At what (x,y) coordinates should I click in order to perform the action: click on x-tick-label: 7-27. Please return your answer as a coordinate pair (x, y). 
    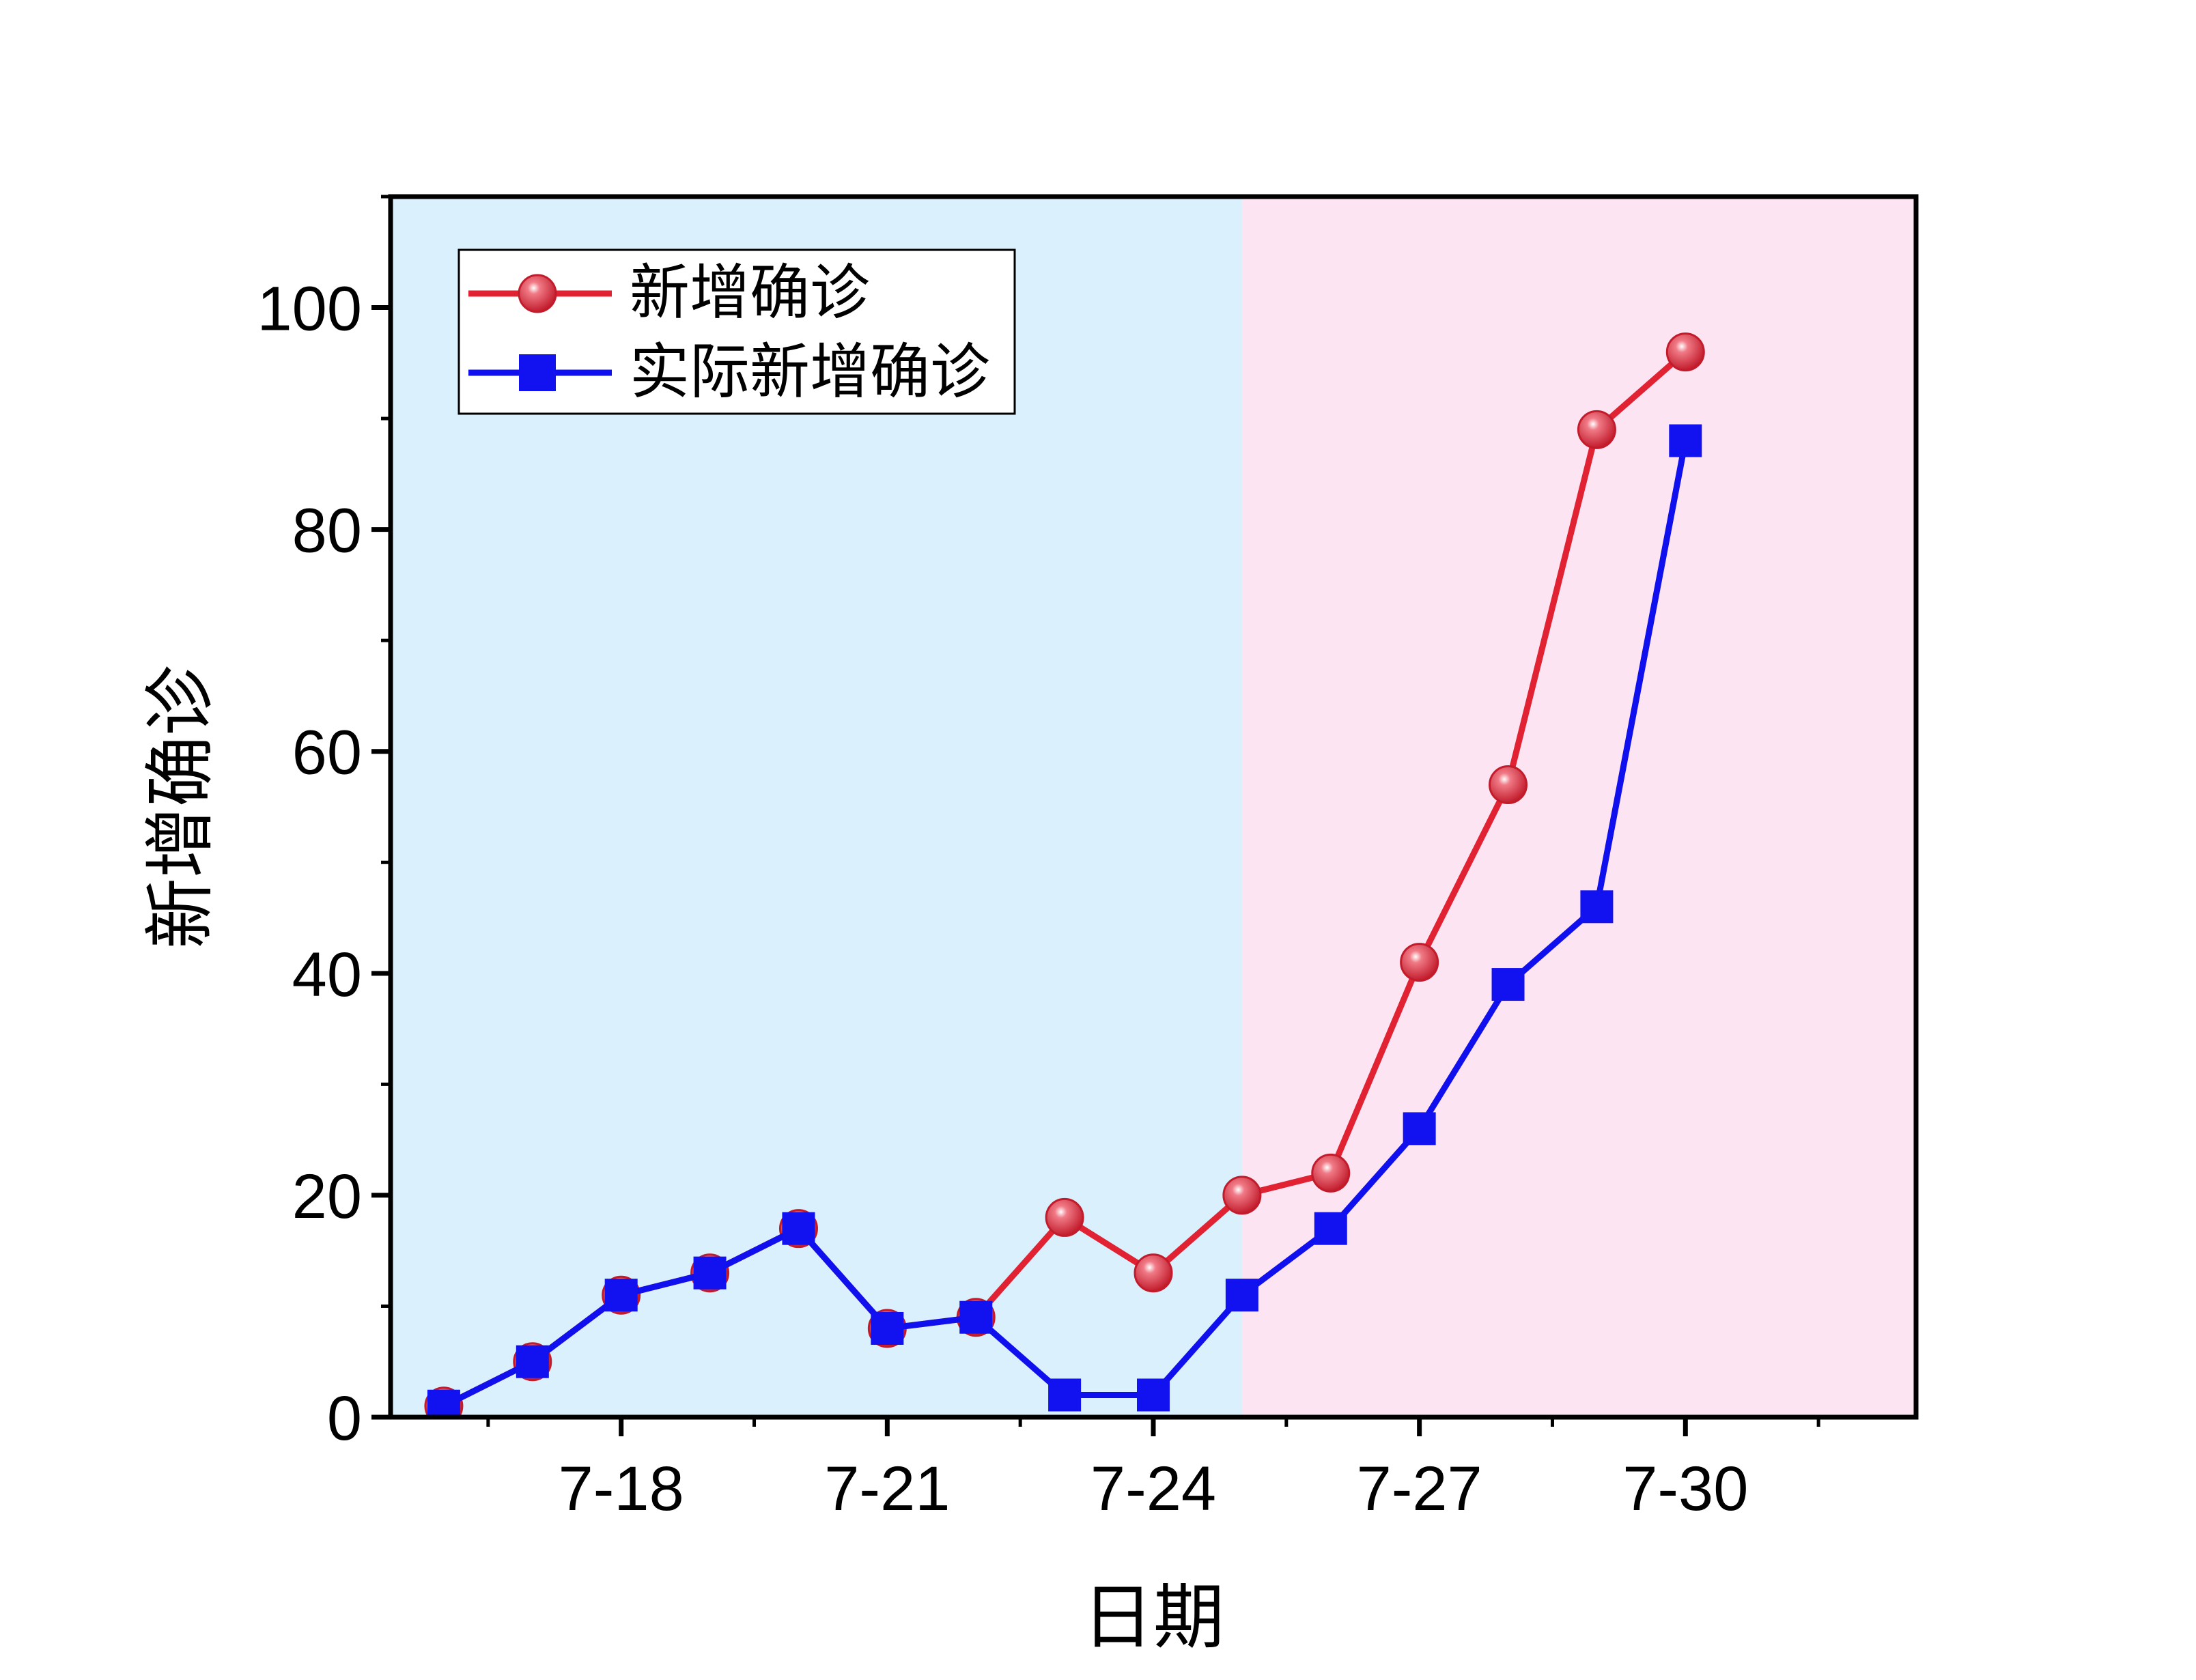
    Looking at the image, I should click on (1420, 1489).